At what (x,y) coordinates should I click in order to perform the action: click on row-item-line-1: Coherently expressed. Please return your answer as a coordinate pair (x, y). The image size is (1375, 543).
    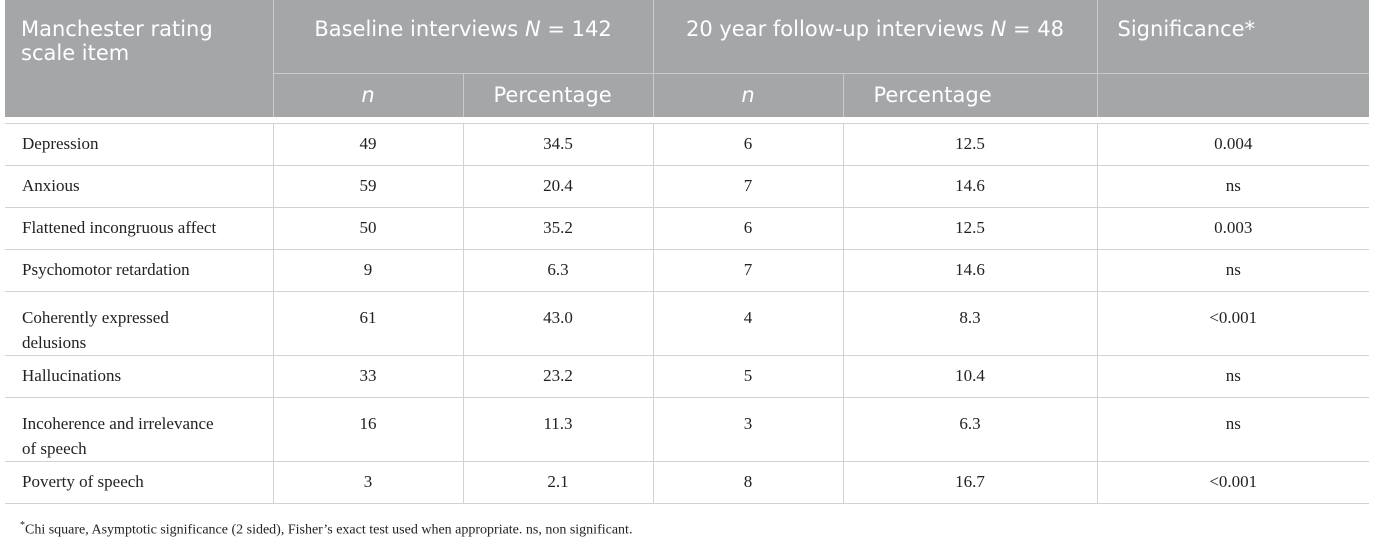
    Looking at the image, I should click on (95, 317).